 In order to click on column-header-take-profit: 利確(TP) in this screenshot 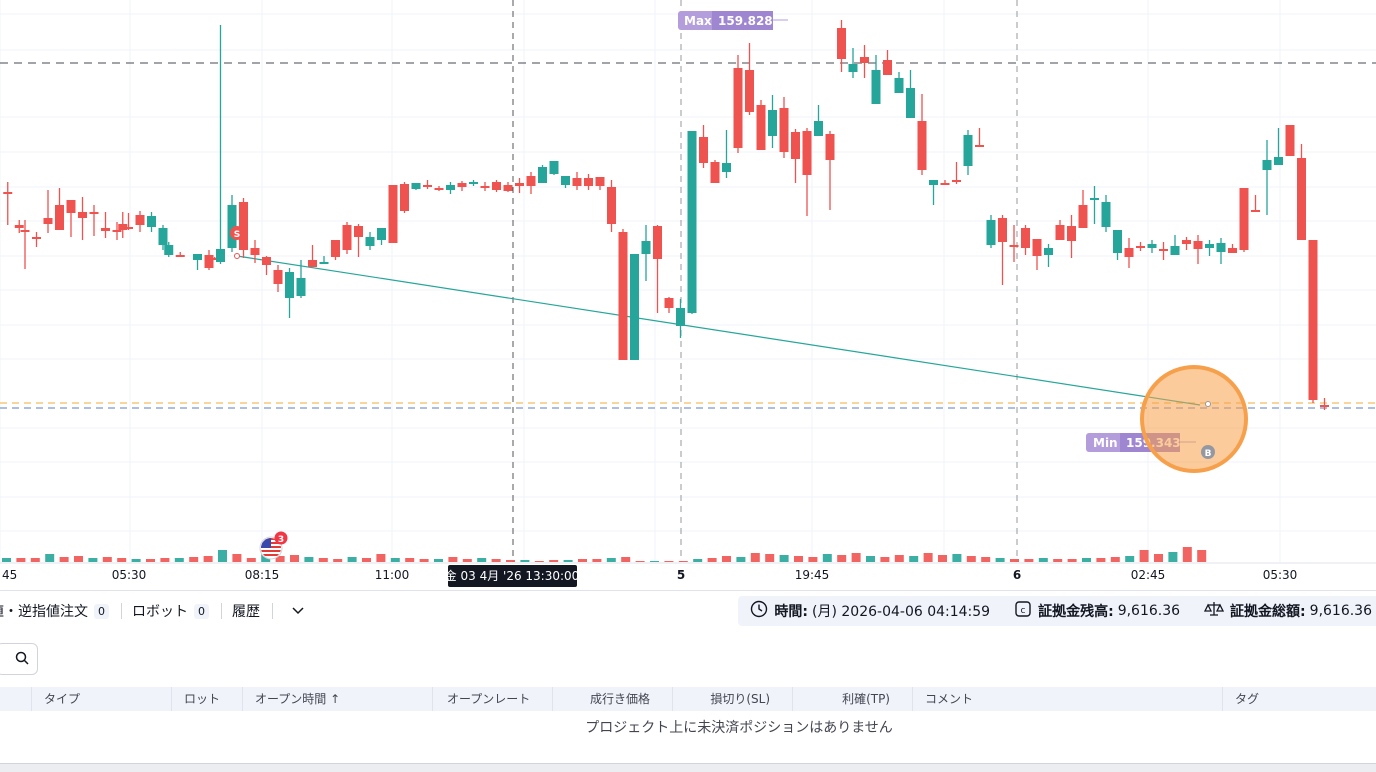, I will do `click(853, 699)`.